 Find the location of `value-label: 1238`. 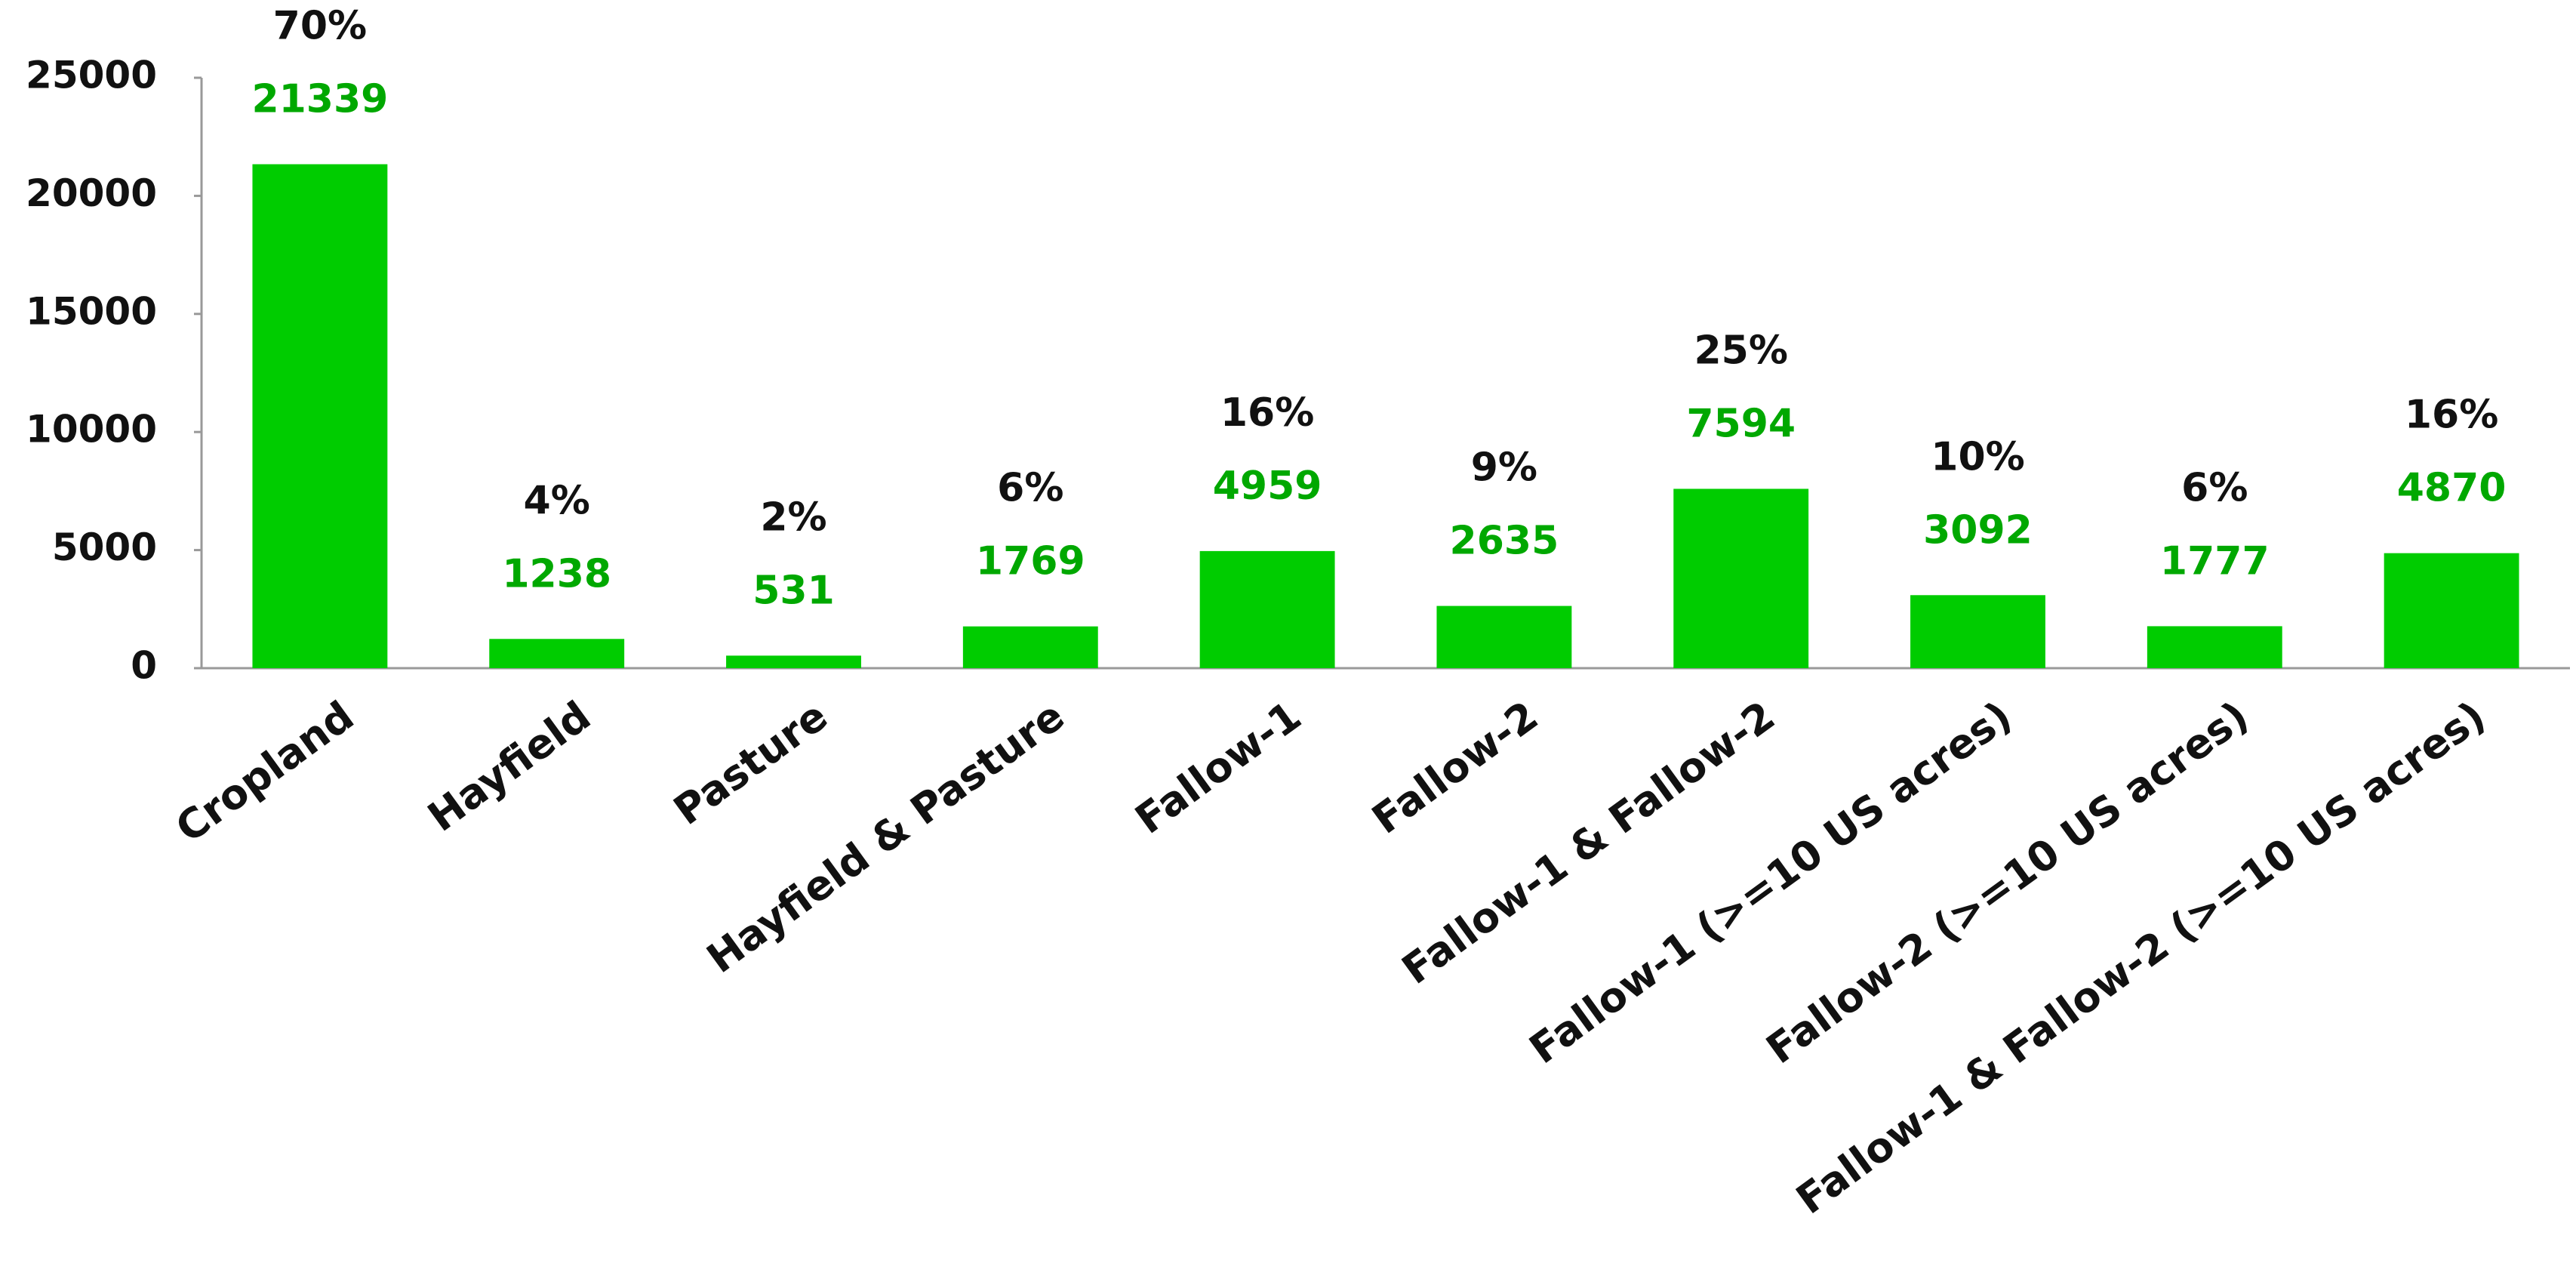

value-label: 1238 is located at coordinates (556, 573).